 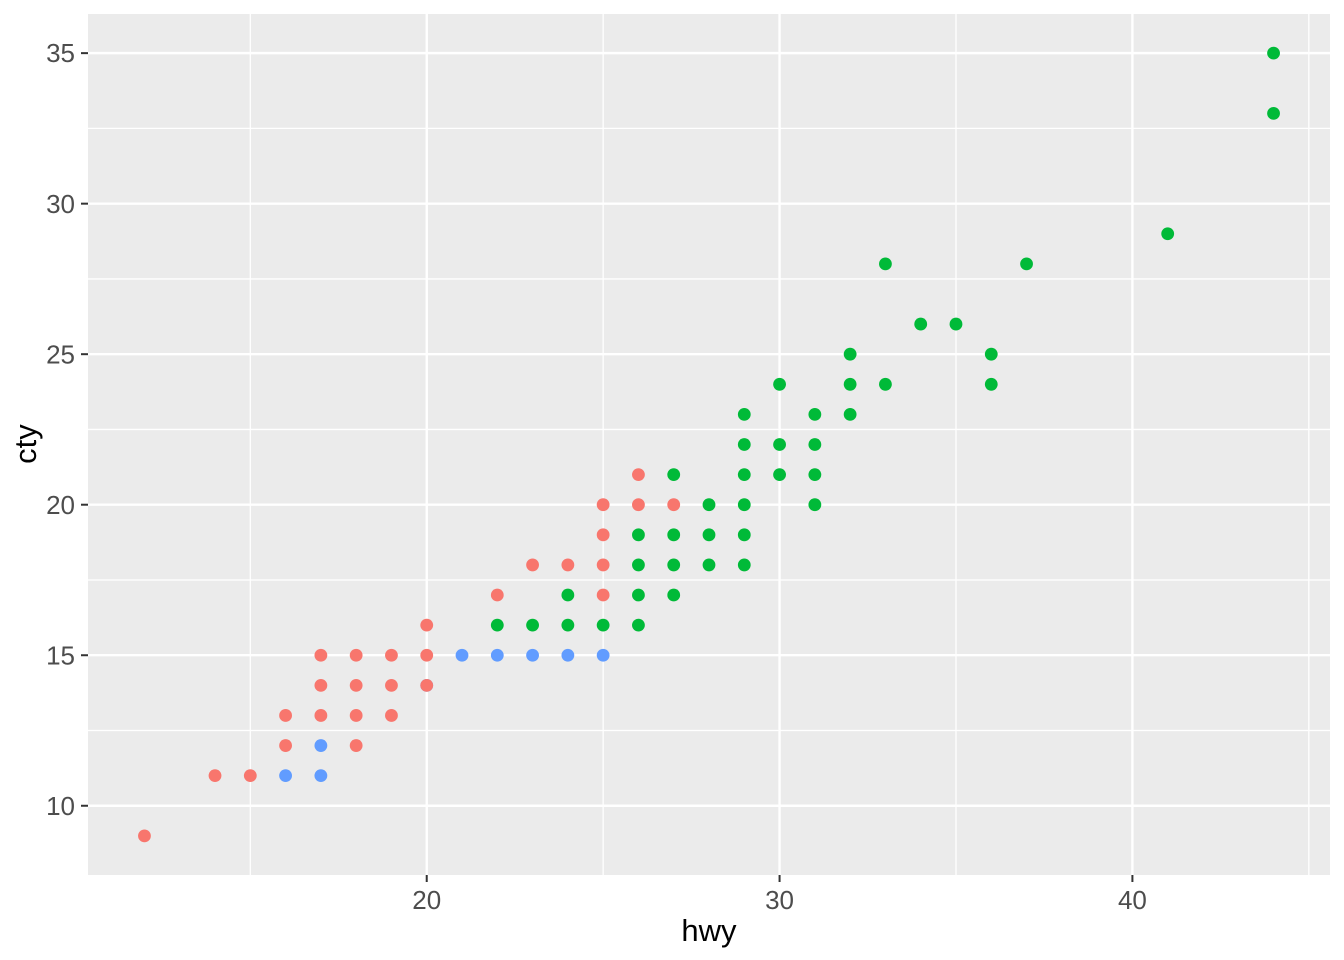 What do you see at coordinates (1132, 900) in the screenshot?
I see `x-tick-label: 40` at bounding box center [1132, 900].